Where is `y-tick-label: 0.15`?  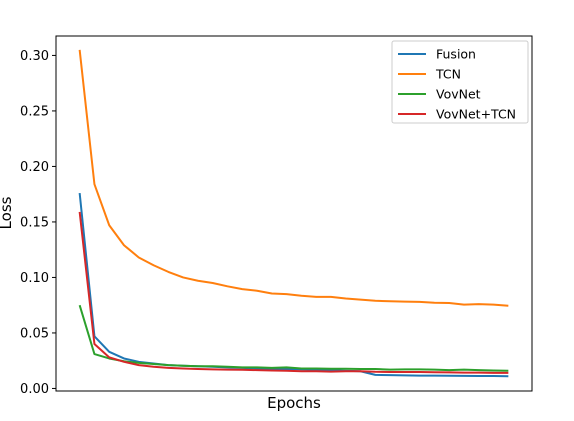
y-tick-label: 0.15 is located at coordinates (34, 222).